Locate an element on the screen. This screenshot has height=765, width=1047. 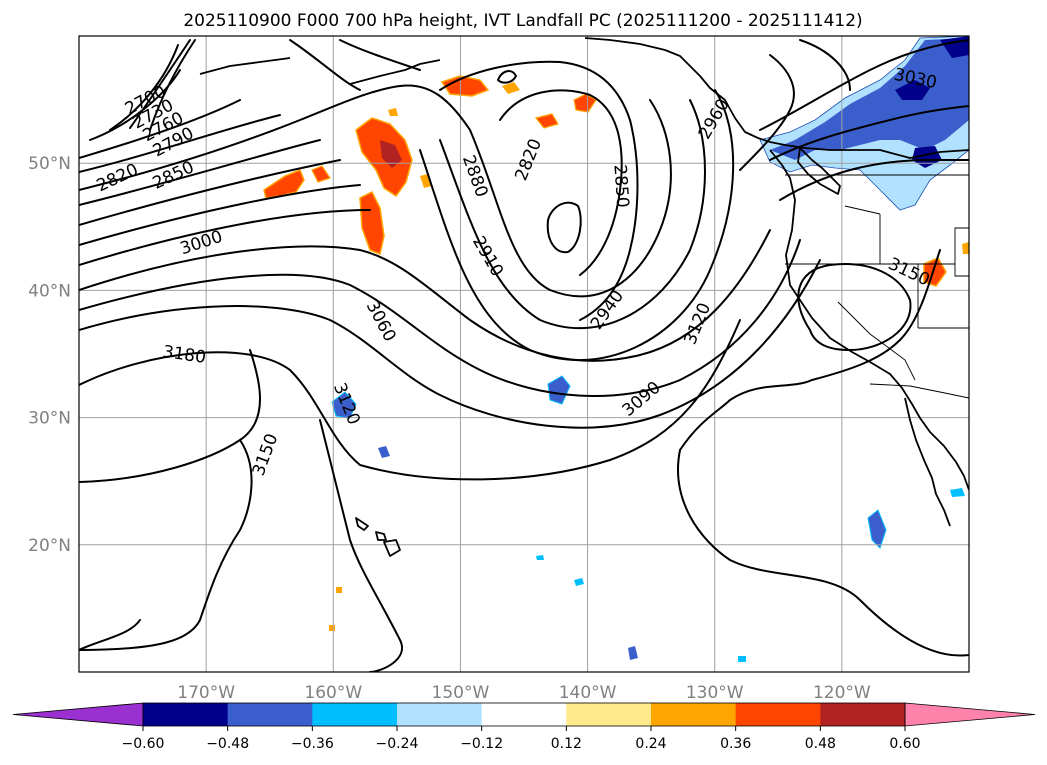
contour-2880-trough is located at coordinates (570, 198).